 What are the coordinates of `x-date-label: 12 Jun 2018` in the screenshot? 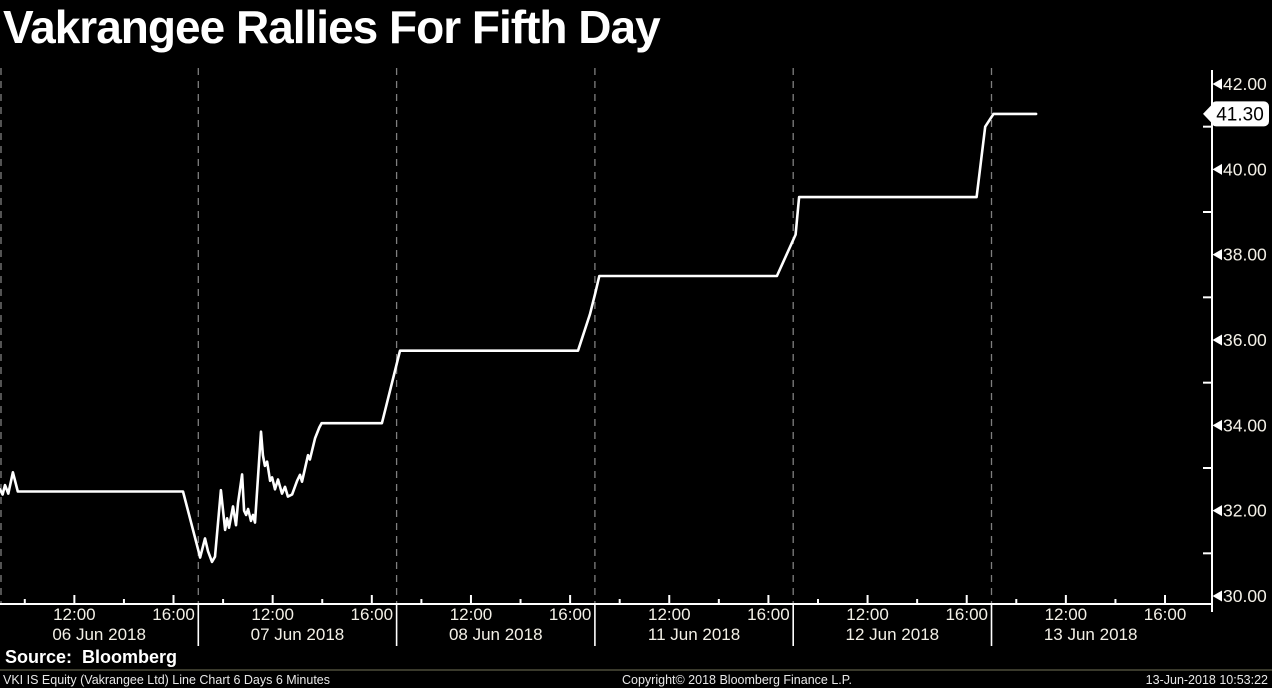 It's located at (893, 634).